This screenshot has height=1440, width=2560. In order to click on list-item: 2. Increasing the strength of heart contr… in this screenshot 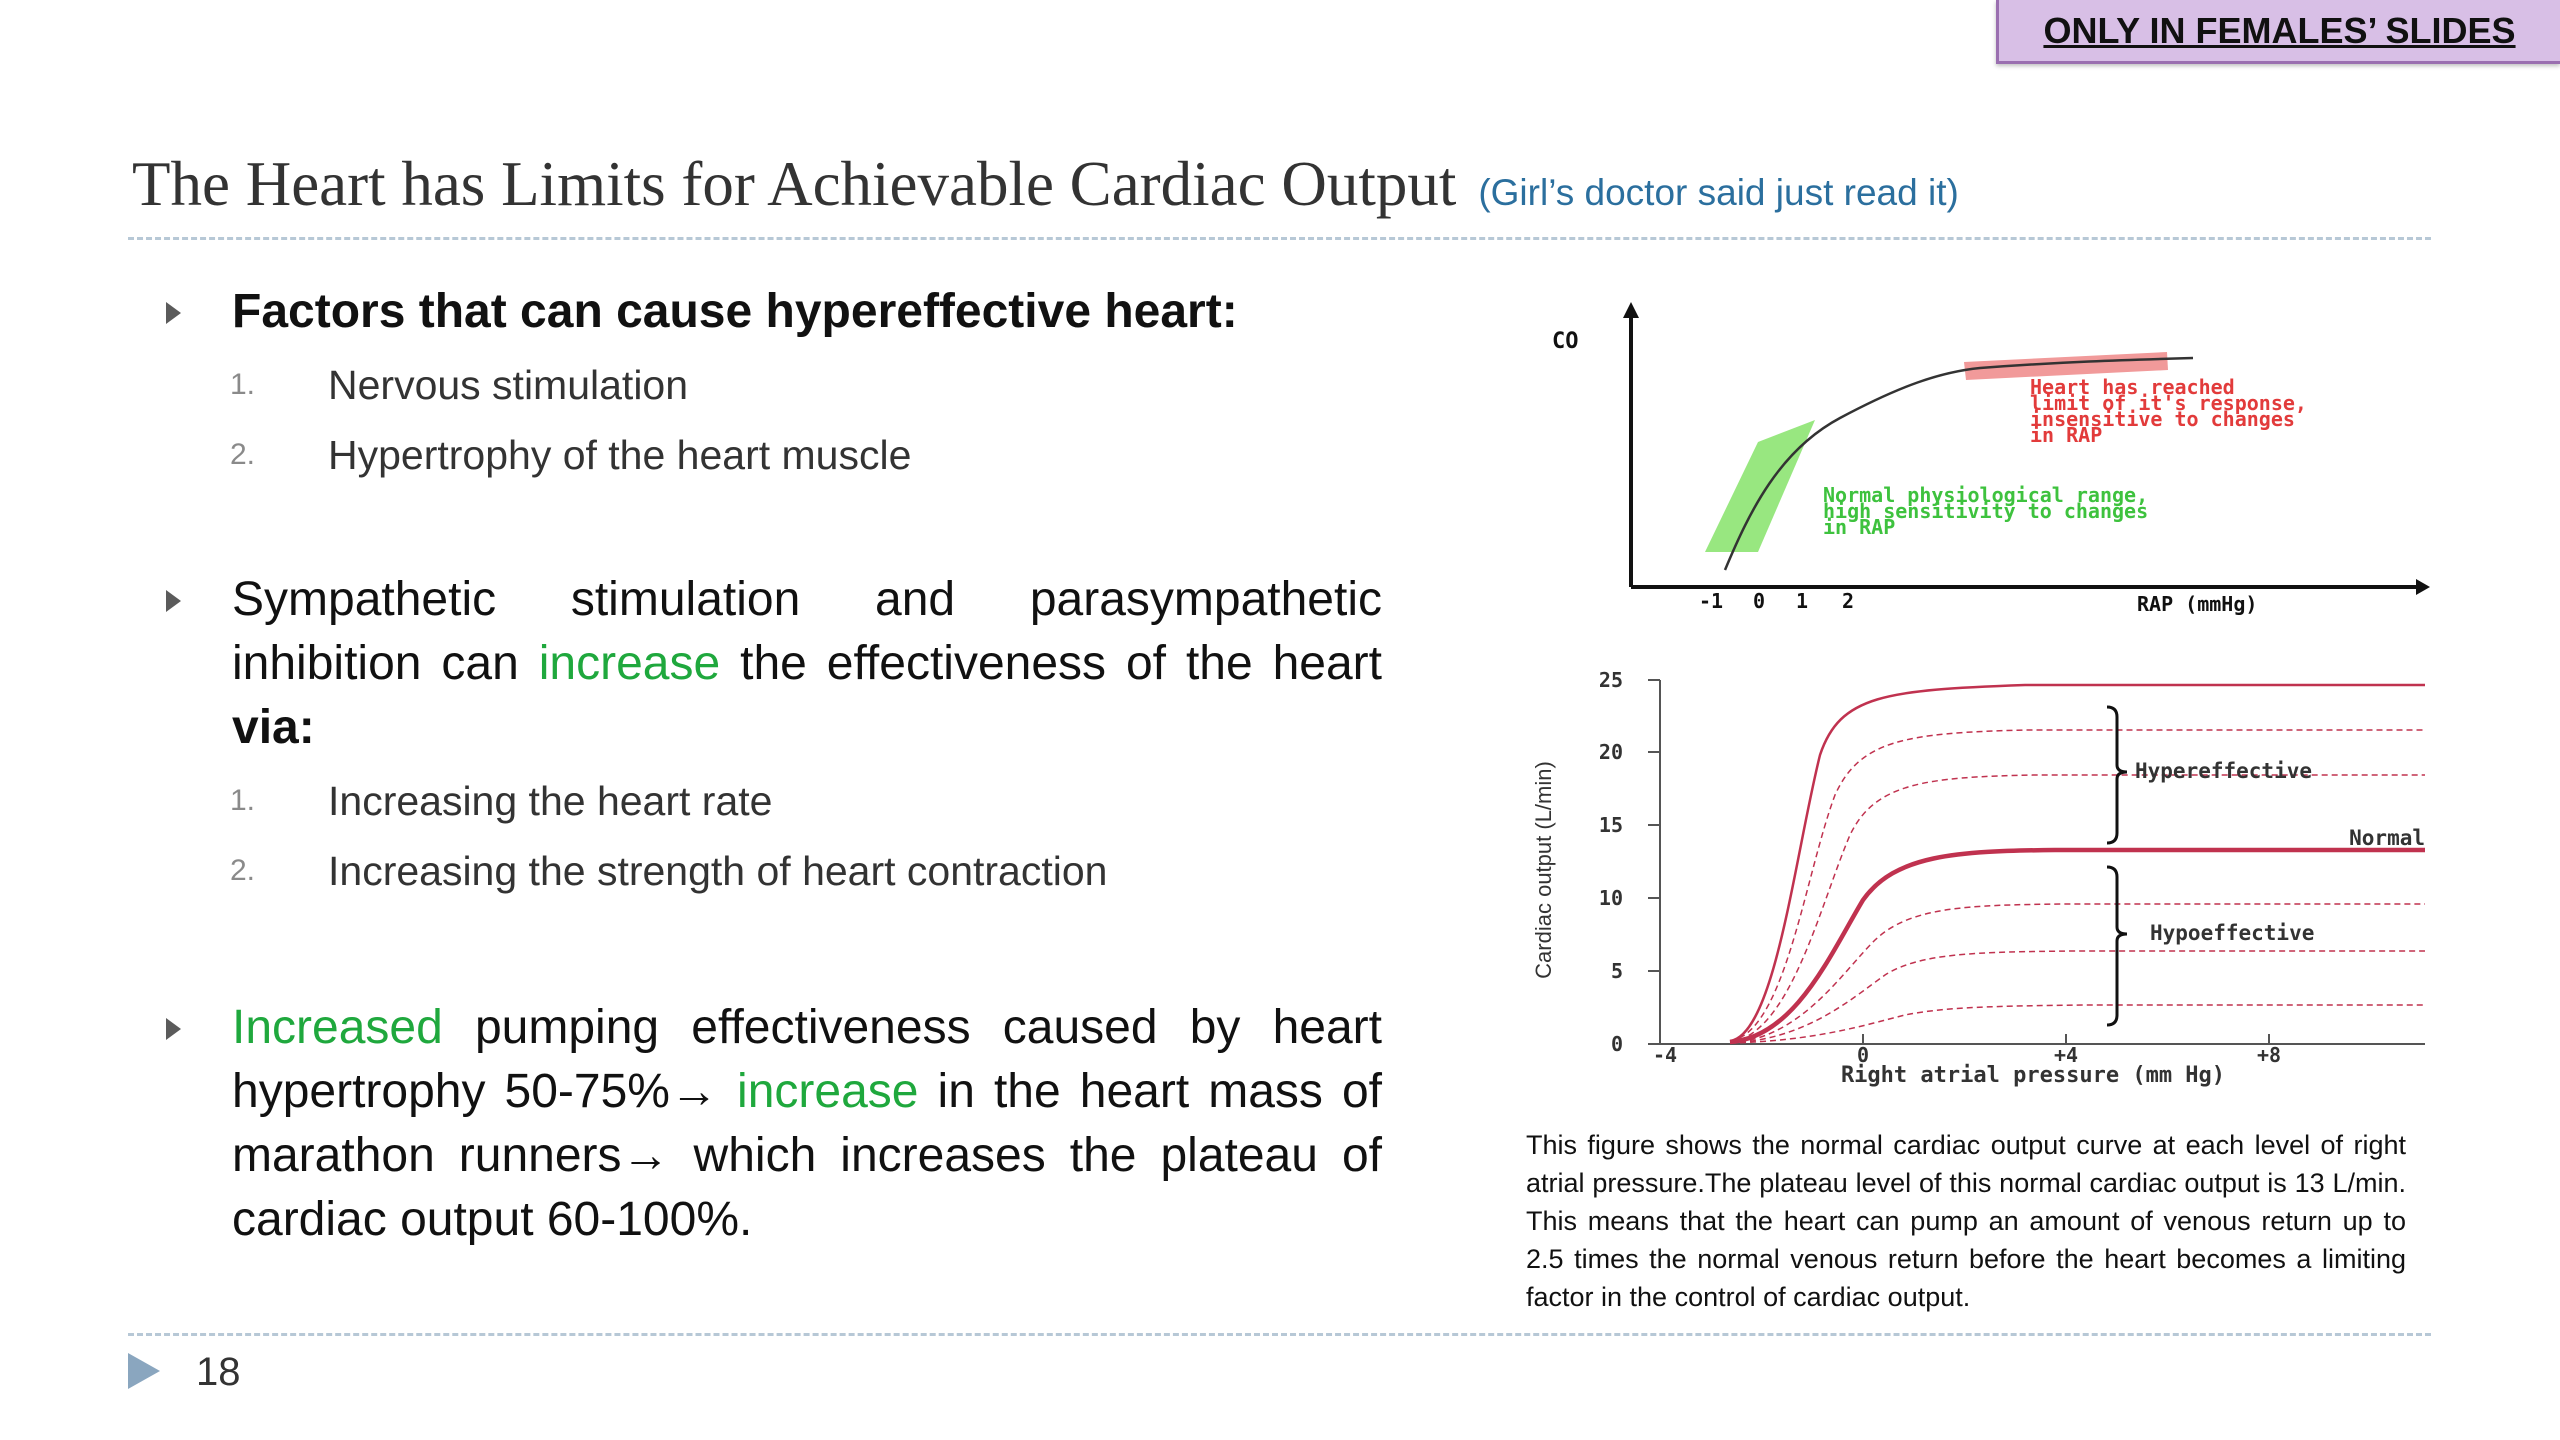, I will do `click(771, 871)`.